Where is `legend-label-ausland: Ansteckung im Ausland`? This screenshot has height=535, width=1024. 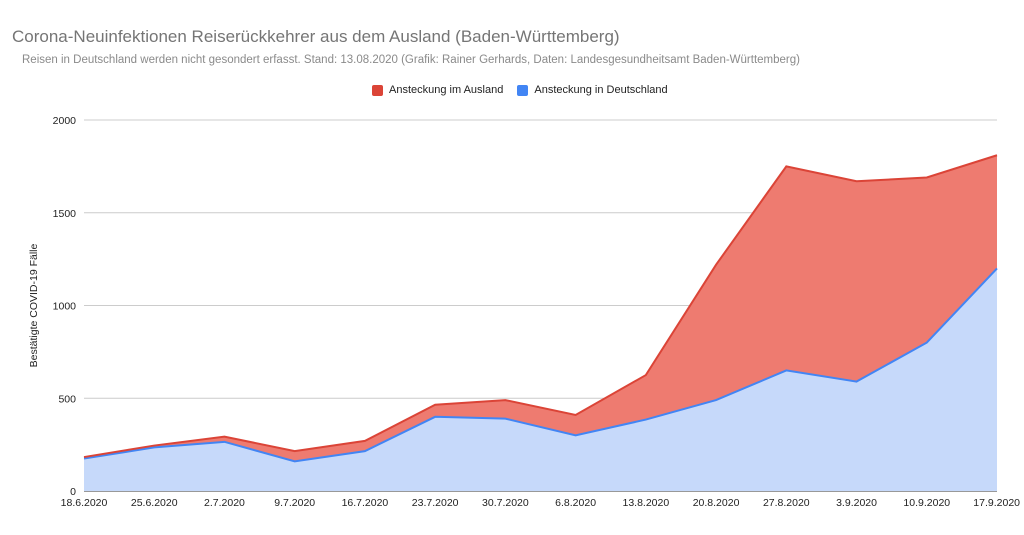
legend-label-ausland: Ansteckung im Ausland is located at coordinates (446, 90).